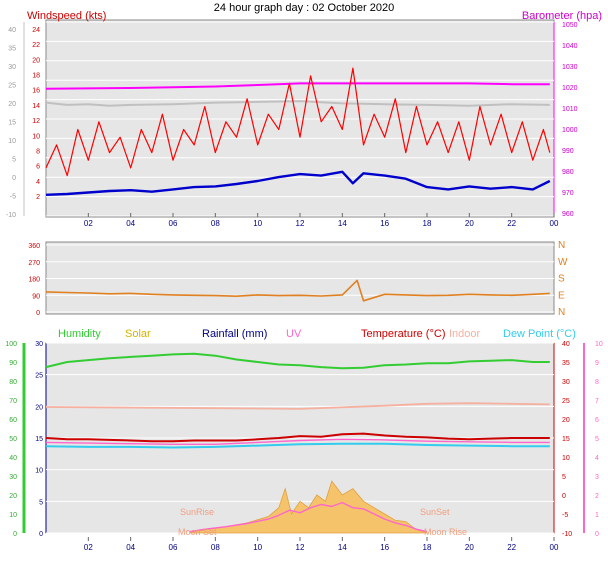 This screenshot has height=561, width=608. What do you see at coordinates (38, 182) in the screenshot?
I see `windspeed-tick: 4` at bounding box center [38, 182].